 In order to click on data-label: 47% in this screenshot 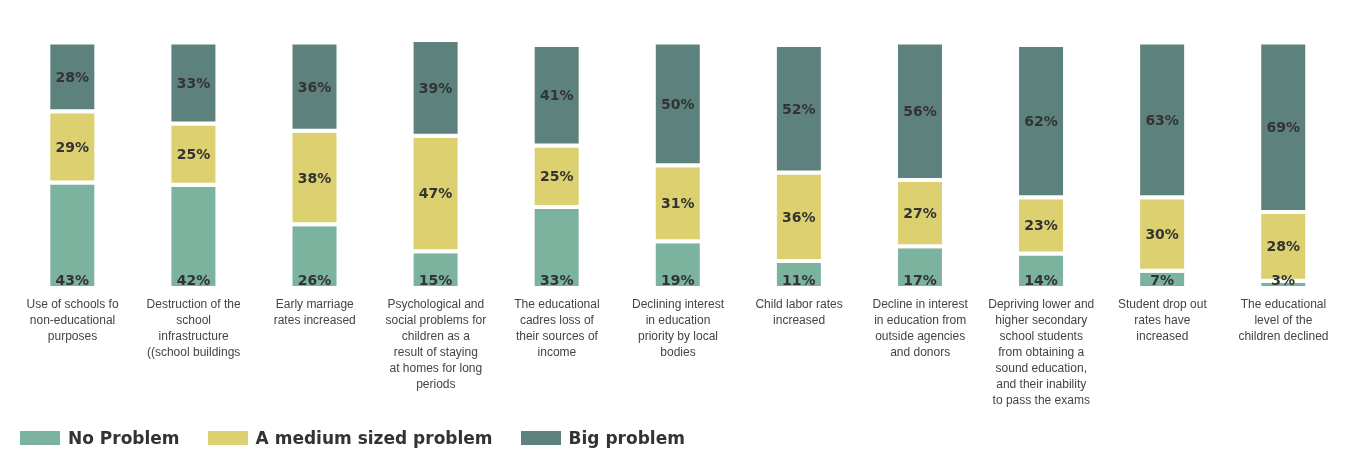, I will do `click(435, 193)`.